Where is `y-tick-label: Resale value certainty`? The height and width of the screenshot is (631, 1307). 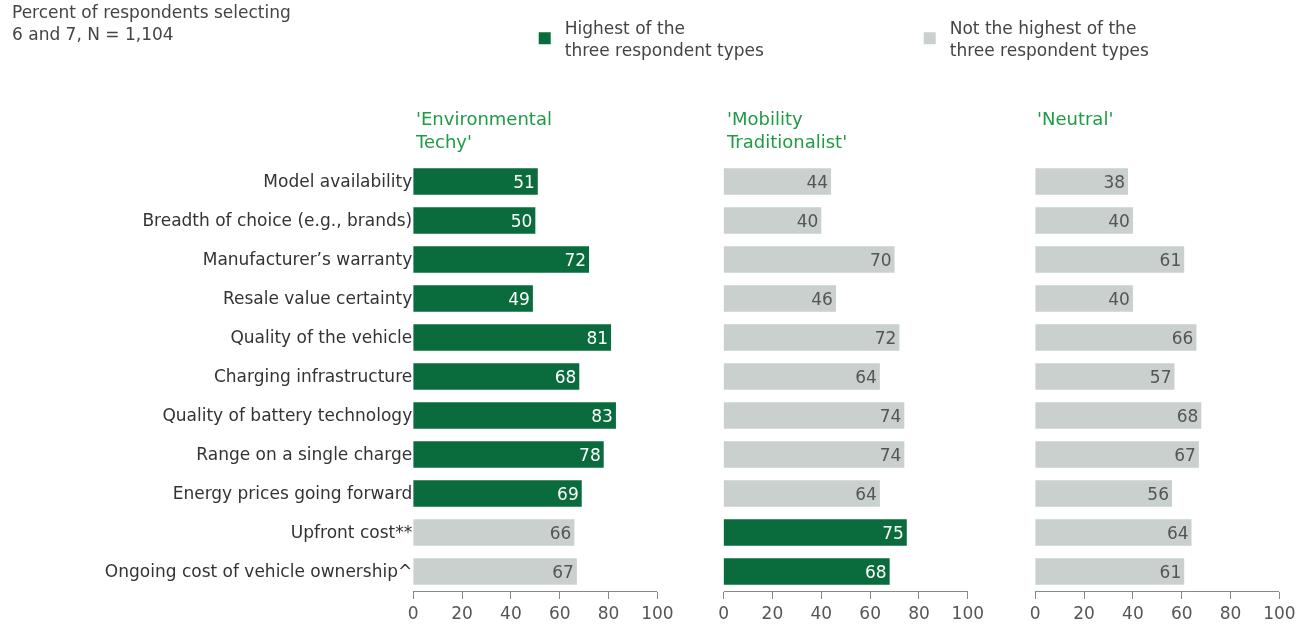
y-tick-label: Resale value certainty is located at coordinates (317, 298).